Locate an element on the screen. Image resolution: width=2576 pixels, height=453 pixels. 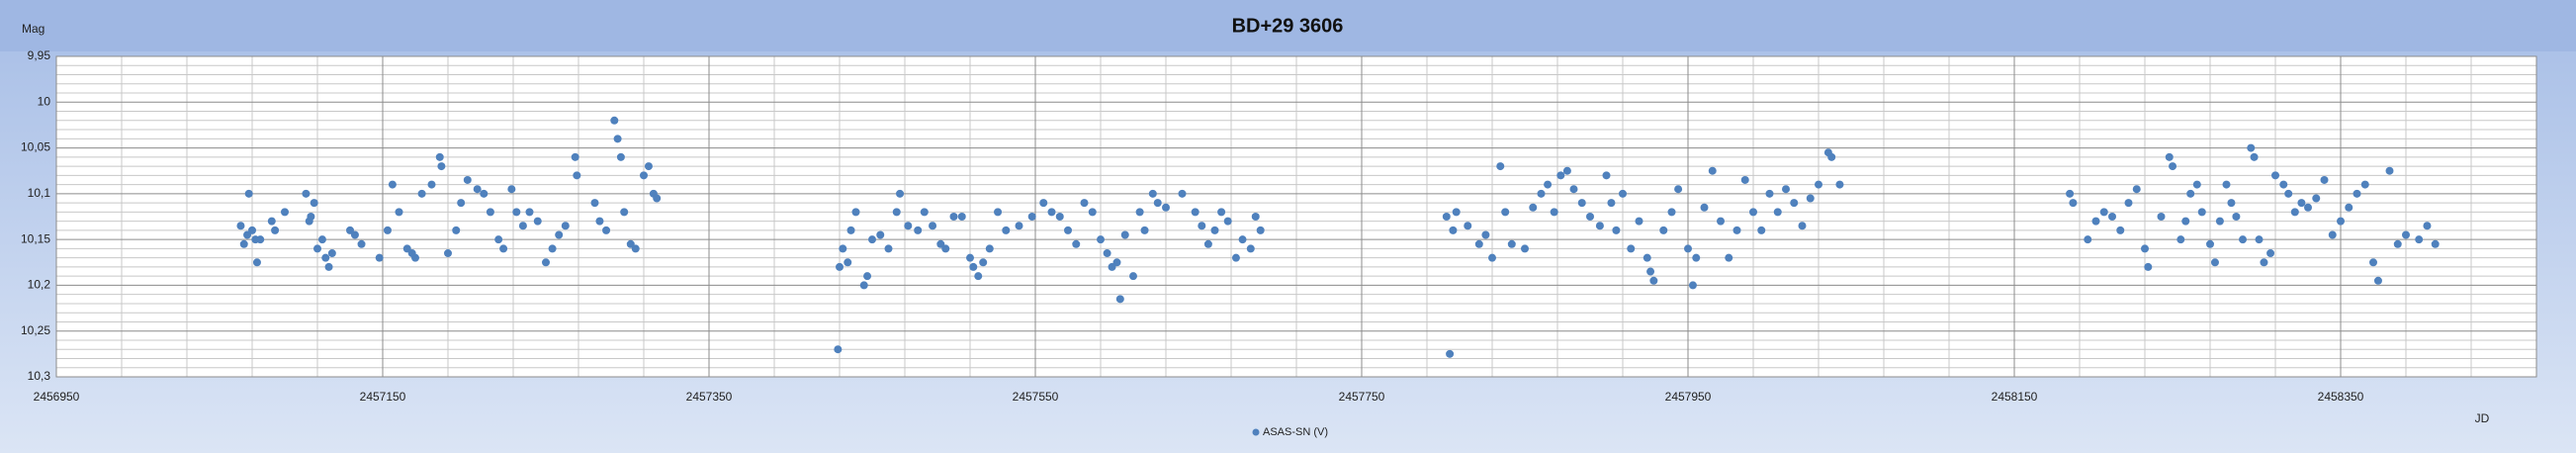
y-tick-label: 9,95 is located at coordinates (39, 55).